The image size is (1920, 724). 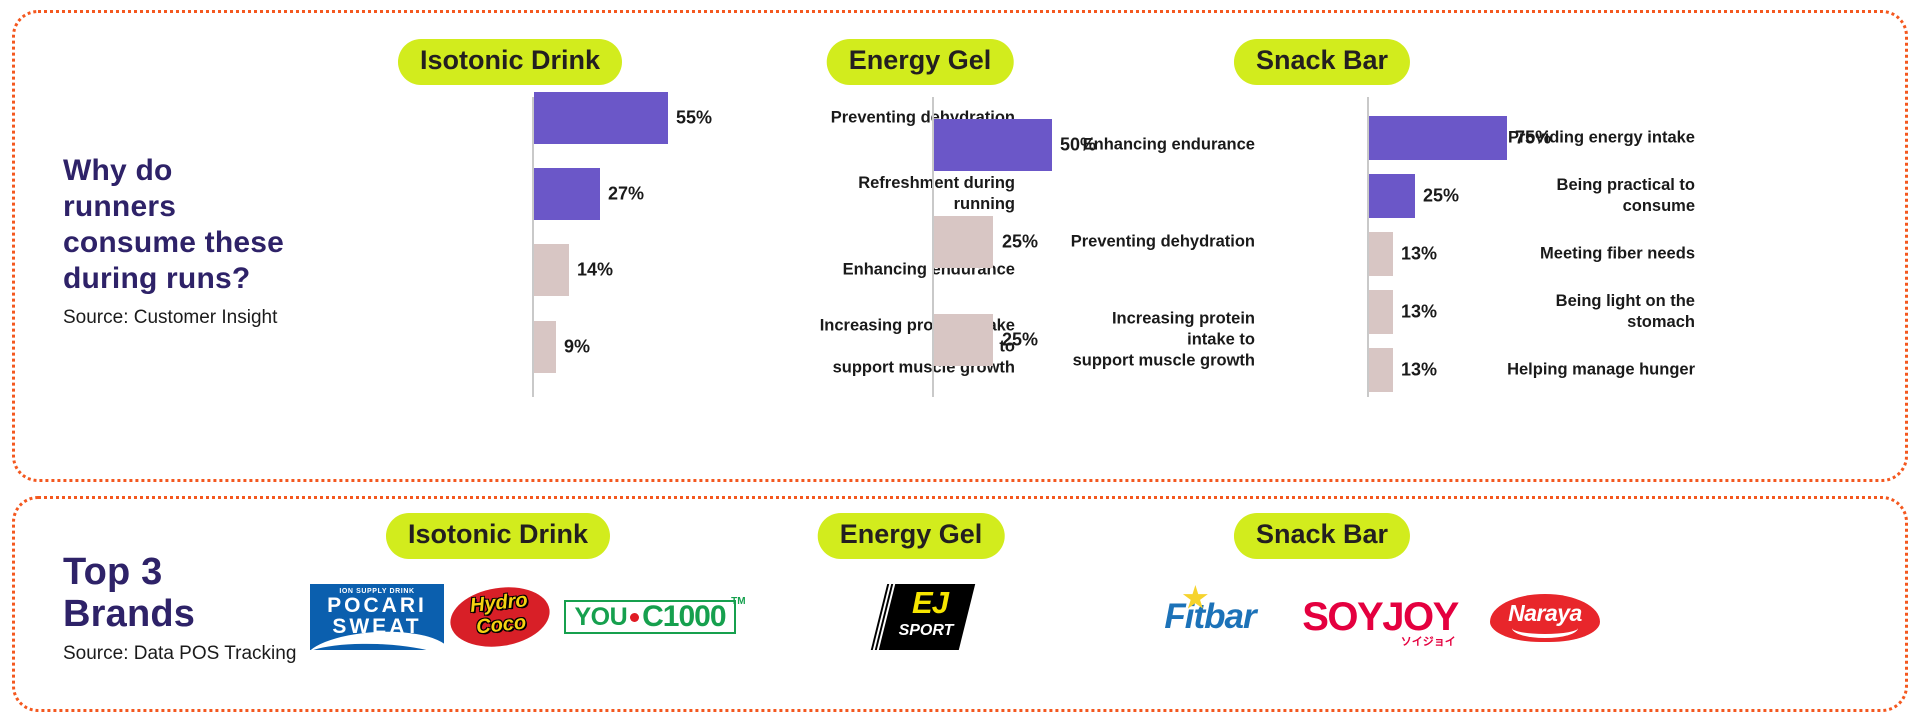 What do you see at coordinates (377, 605) in the screenshot?
I see `pocari-wordmark-line1: POCARI` at bounding box center [377, 605].